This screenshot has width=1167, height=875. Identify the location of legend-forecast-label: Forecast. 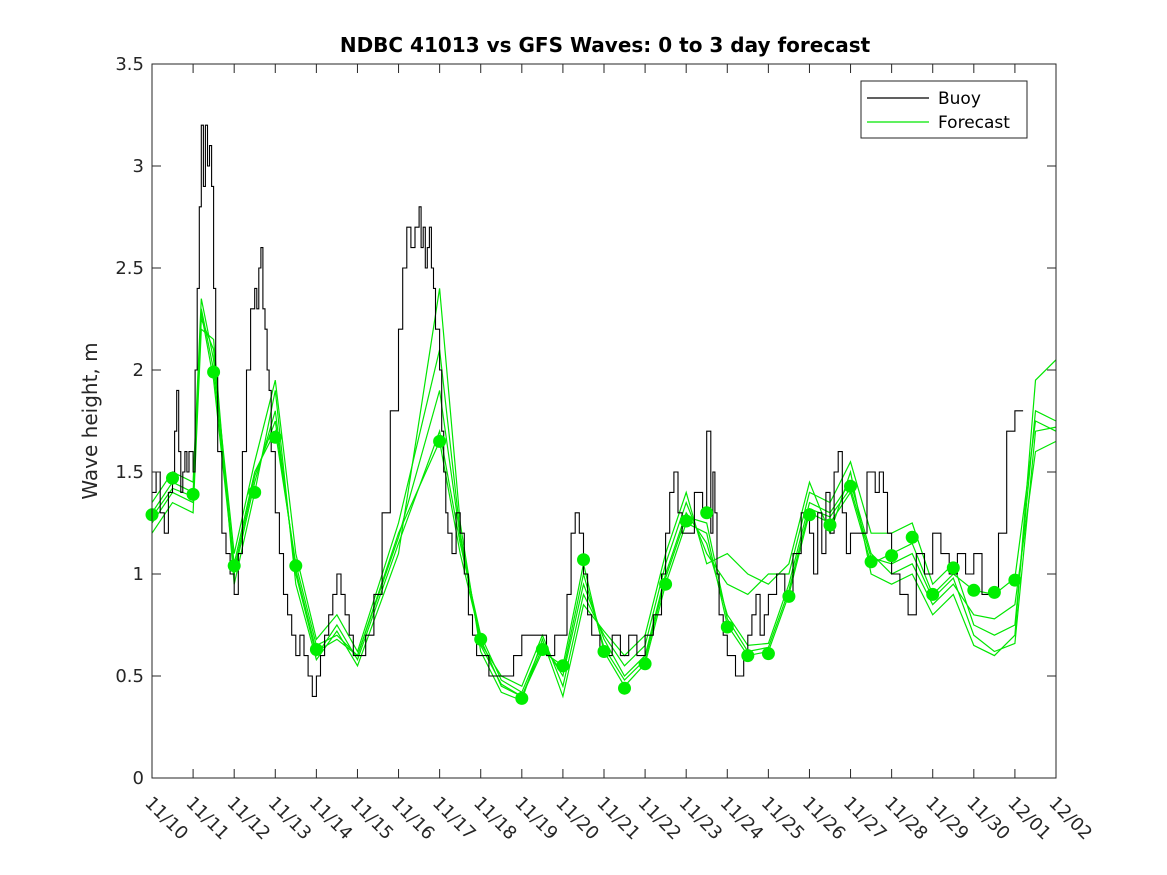
(974, 123).